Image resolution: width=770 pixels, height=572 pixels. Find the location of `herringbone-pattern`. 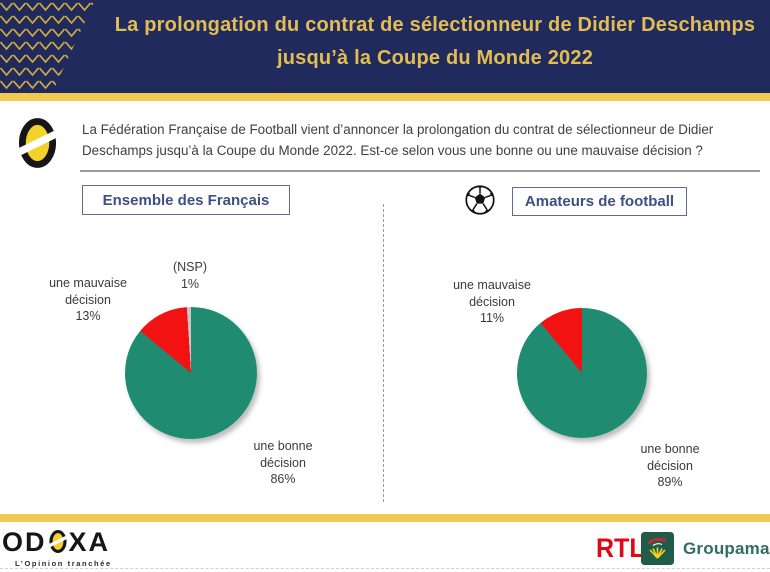

herringbone-pattern is located at coordinates (47, 46).